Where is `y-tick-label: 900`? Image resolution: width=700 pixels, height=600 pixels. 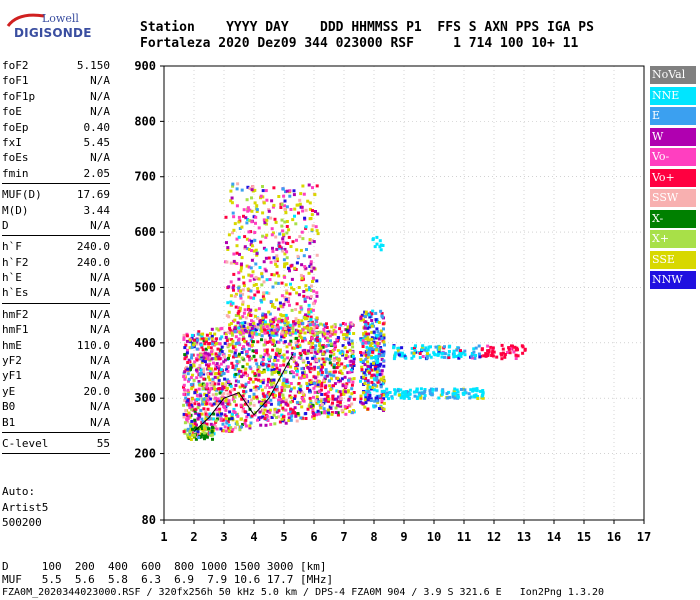 y-tick-label: 900 is located at coordinates (145, 66).